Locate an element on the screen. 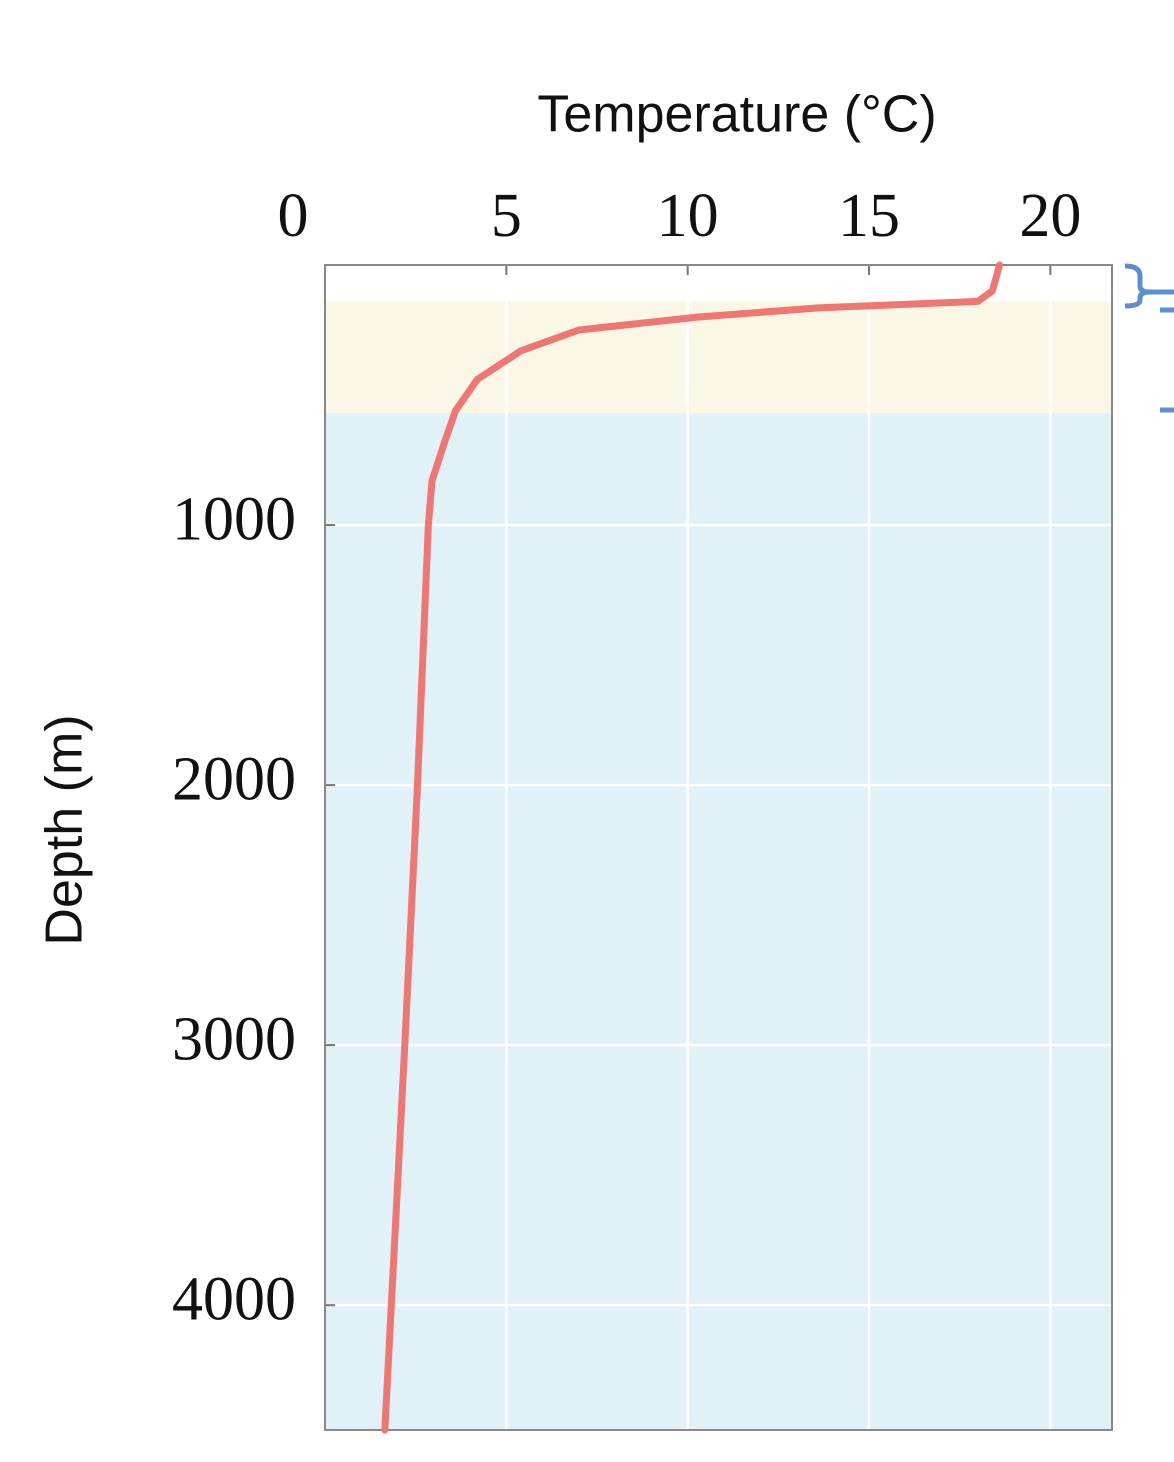  y-tick-label: 2000 is located at coordinates (234, 779).